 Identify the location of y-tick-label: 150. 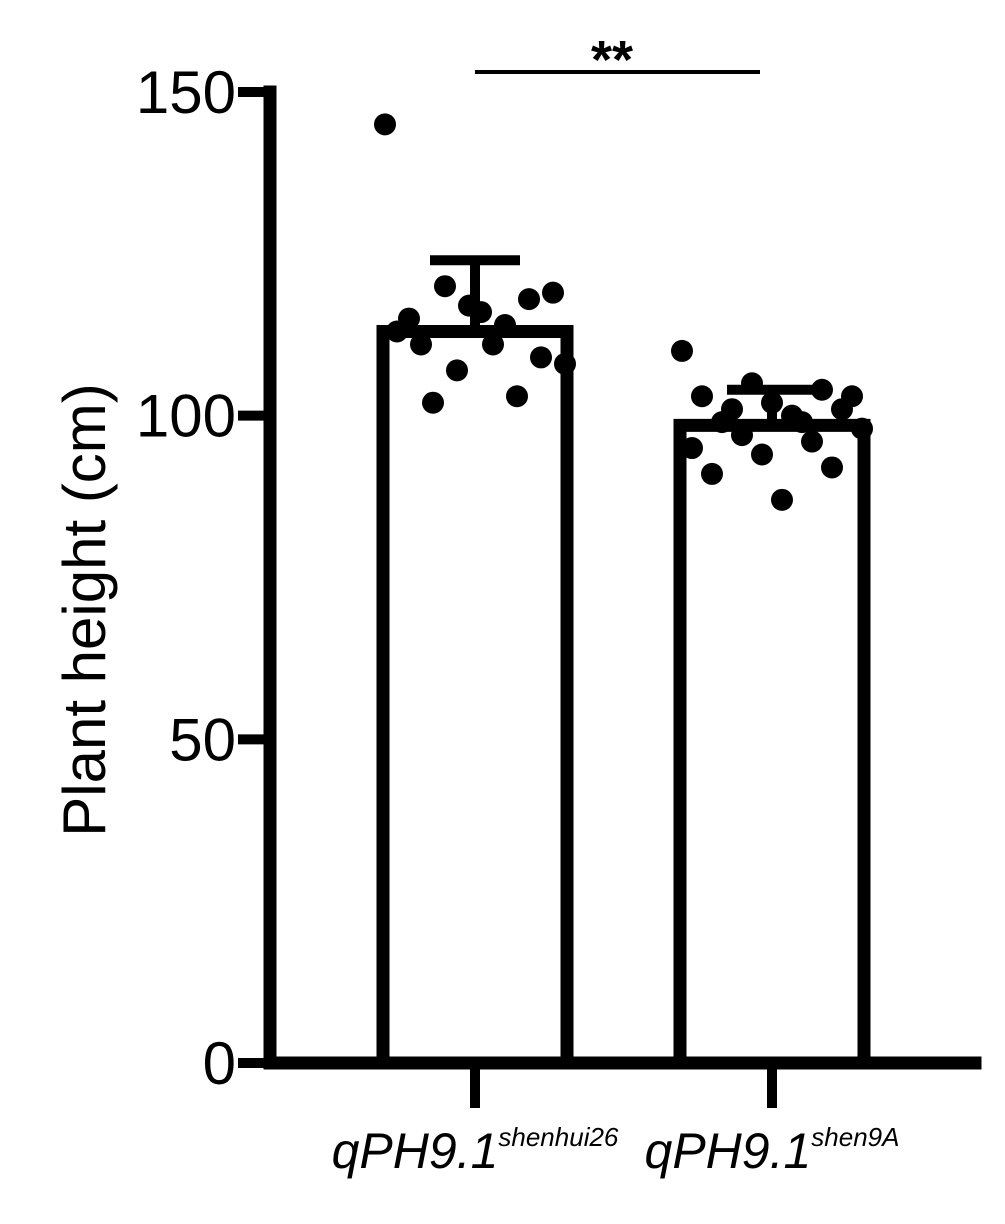
(186, 92).